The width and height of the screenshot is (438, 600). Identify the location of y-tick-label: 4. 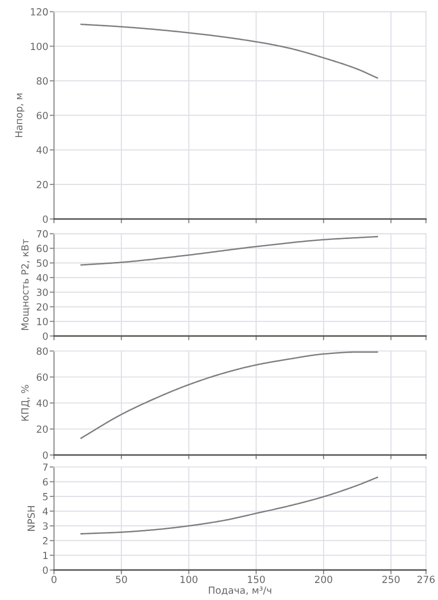
(45, 511).